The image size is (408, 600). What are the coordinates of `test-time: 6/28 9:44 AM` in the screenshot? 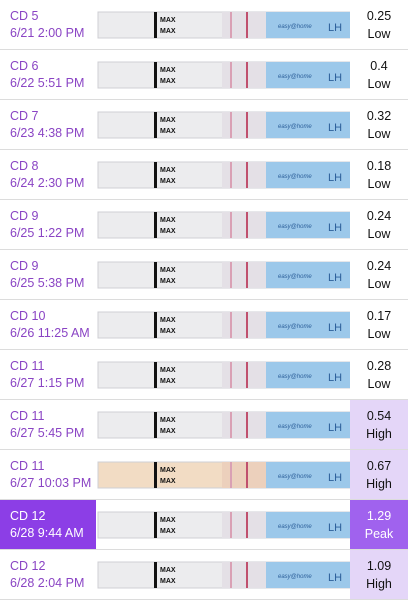 It's located at (47, 532).